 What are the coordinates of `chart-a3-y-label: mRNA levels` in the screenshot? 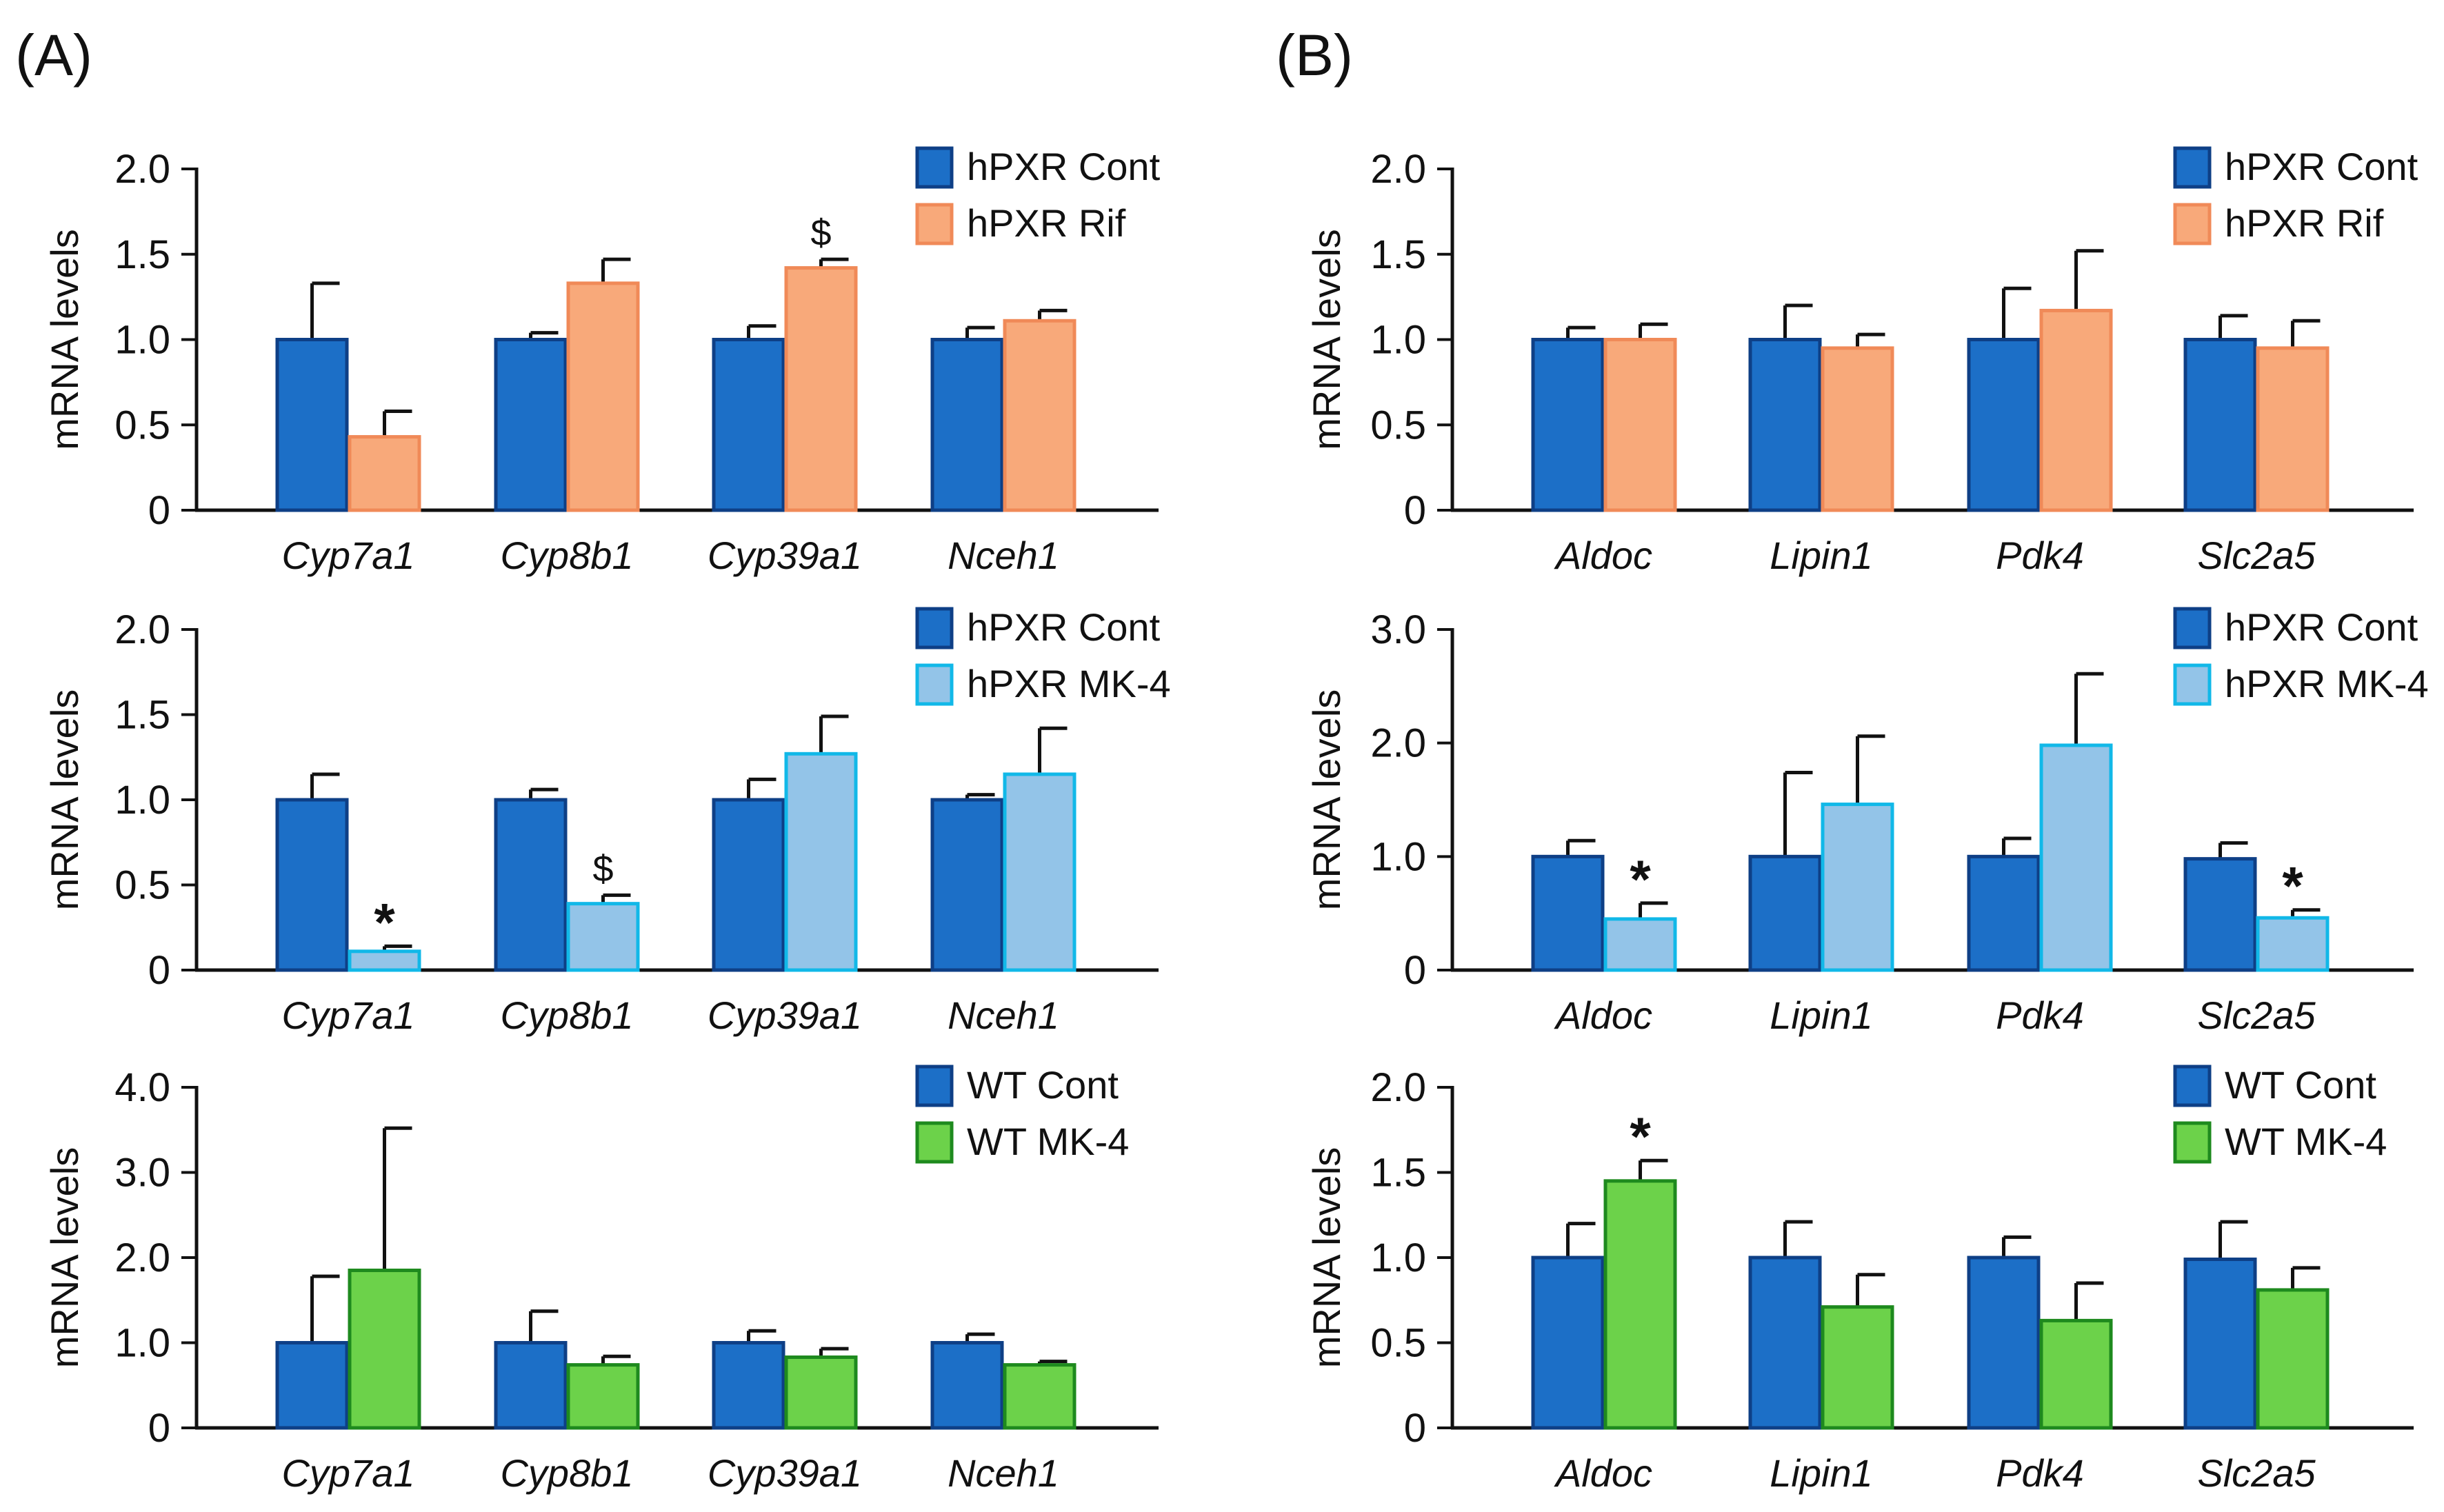 It's located at (64, 1258).